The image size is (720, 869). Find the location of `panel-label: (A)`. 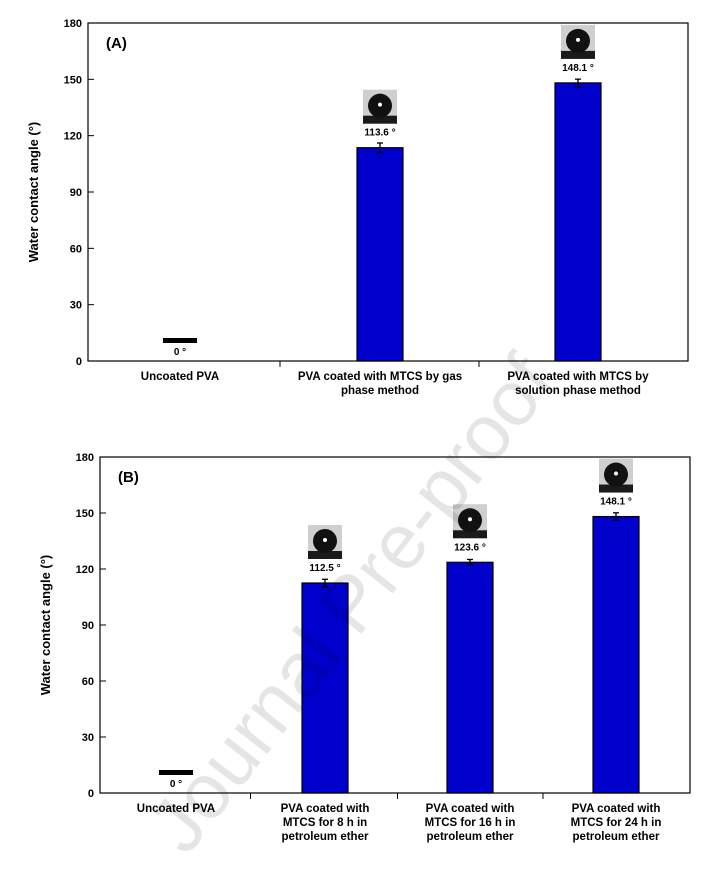

panel-label: (A) is located at coordinates (116, 43).